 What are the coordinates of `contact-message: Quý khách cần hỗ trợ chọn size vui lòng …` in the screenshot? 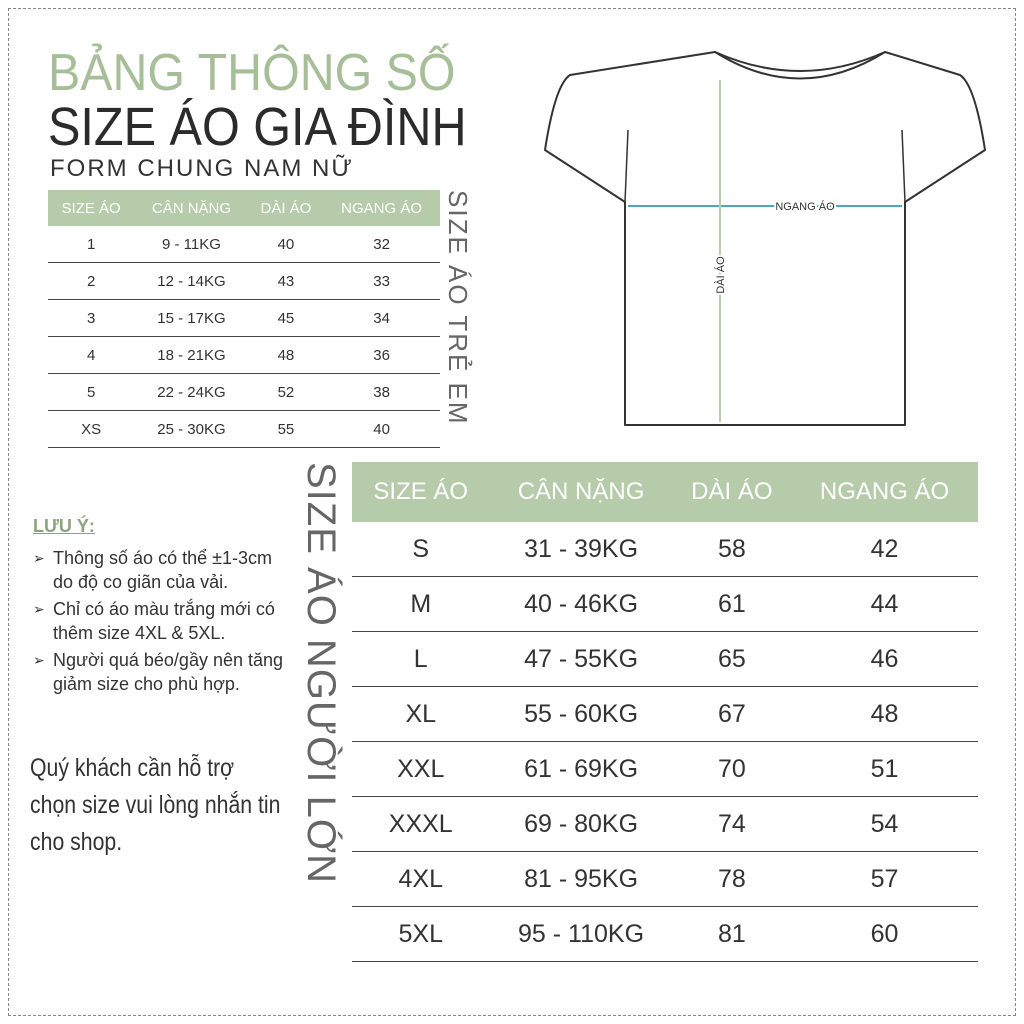 It's located at (155, 805).